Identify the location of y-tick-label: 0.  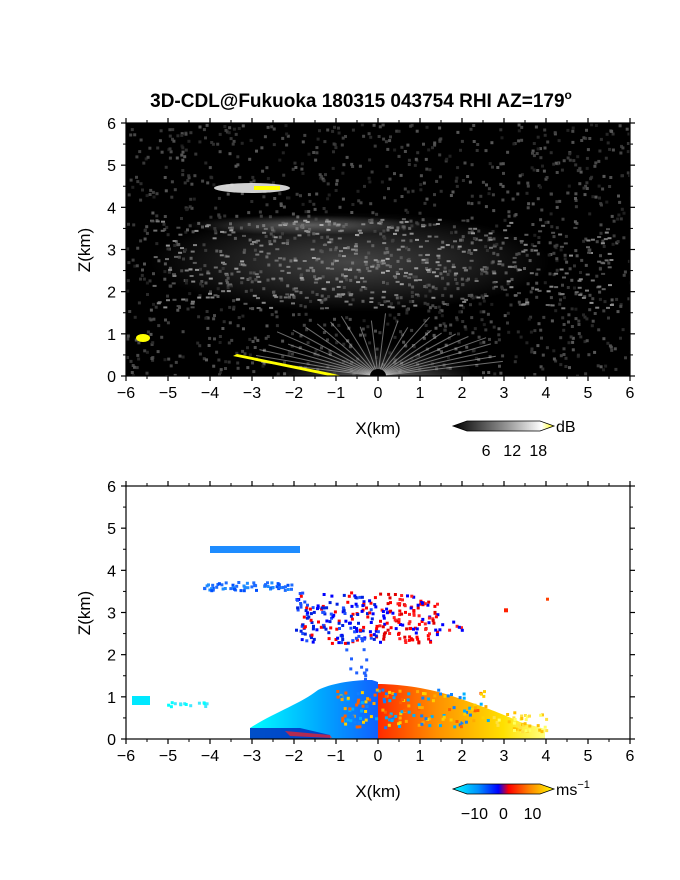
(111, 377).